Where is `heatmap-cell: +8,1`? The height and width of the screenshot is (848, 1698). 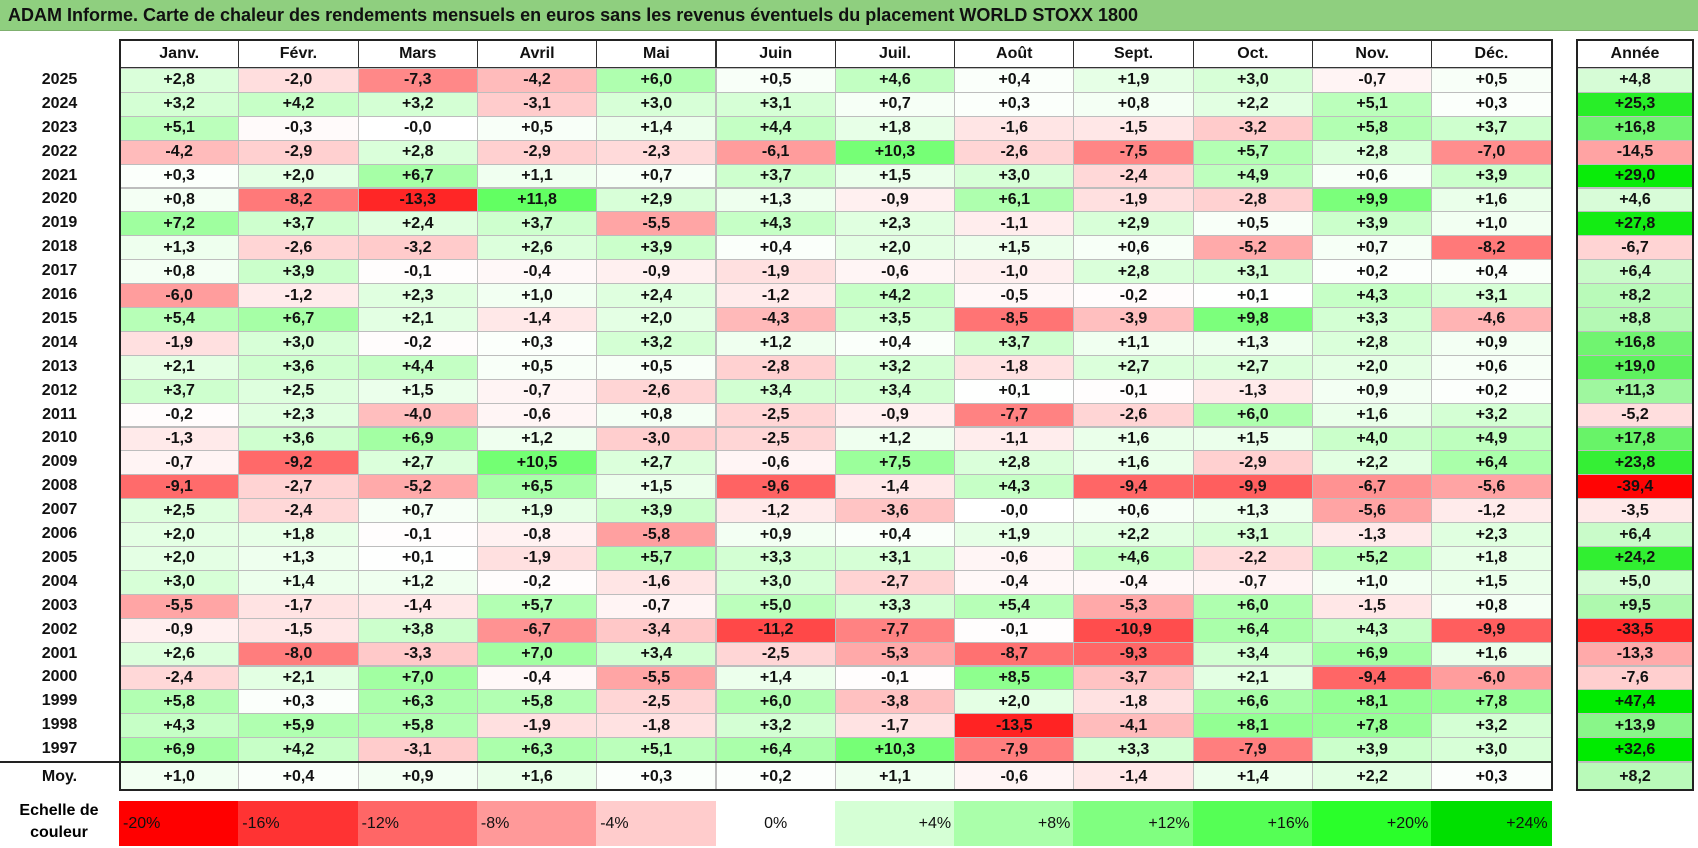
heatmap-cell: +8,1 is located at coordinates (1252, 726).